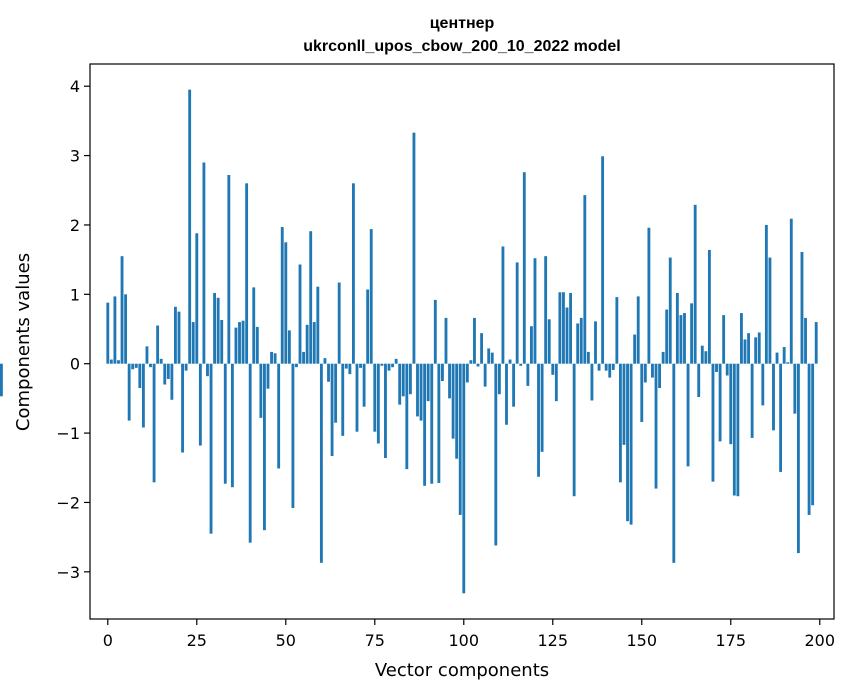 Image resolution: width=847 pixels, height=696 pixels. What do you see at coordinates (68, 433) in the screenshot?
I see `y-tick-label: −1` at bounding box center [68, 433].